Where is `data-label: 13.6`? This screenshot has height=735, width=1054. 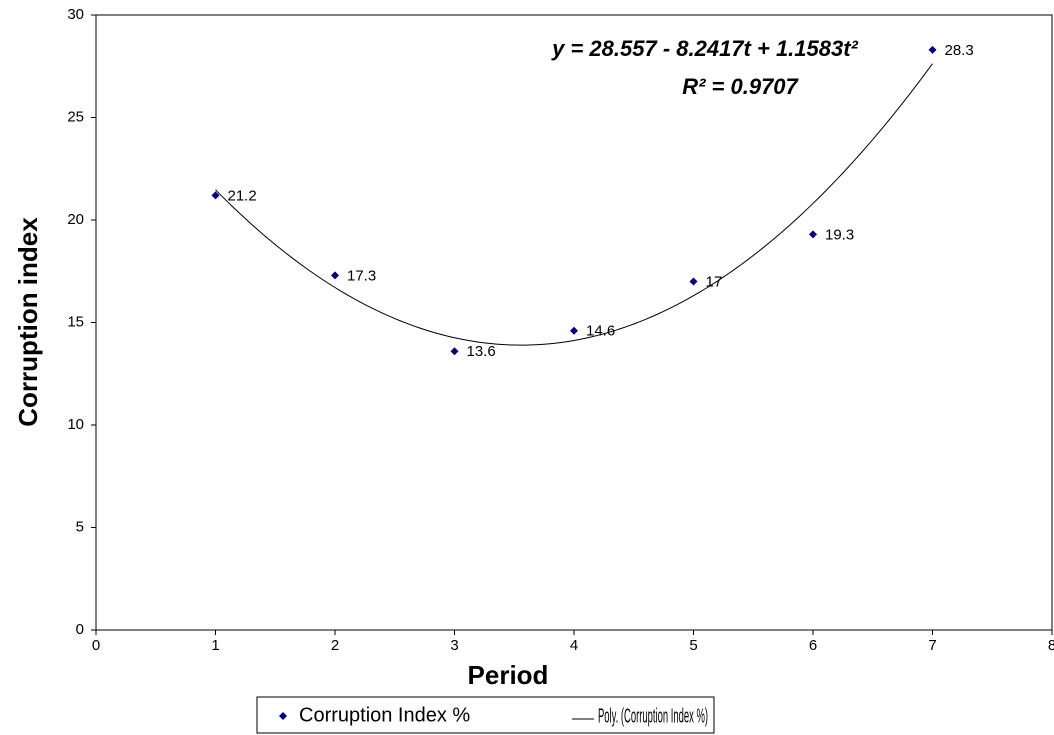 data-label: 13.6 is located at coordinates (481, 351).